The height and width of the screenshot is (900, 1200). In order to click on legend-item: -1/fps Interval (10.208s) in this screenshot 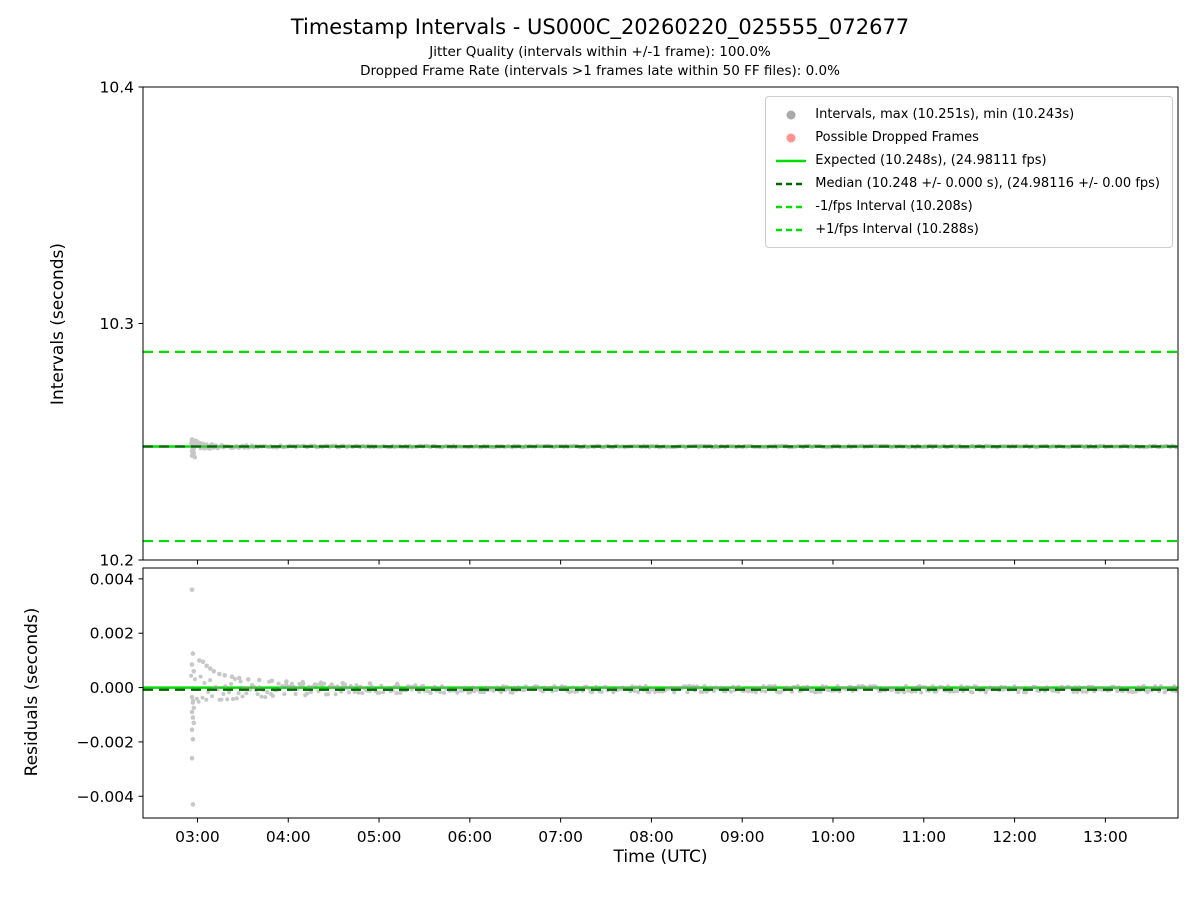, I will do `click(967, 206)`.